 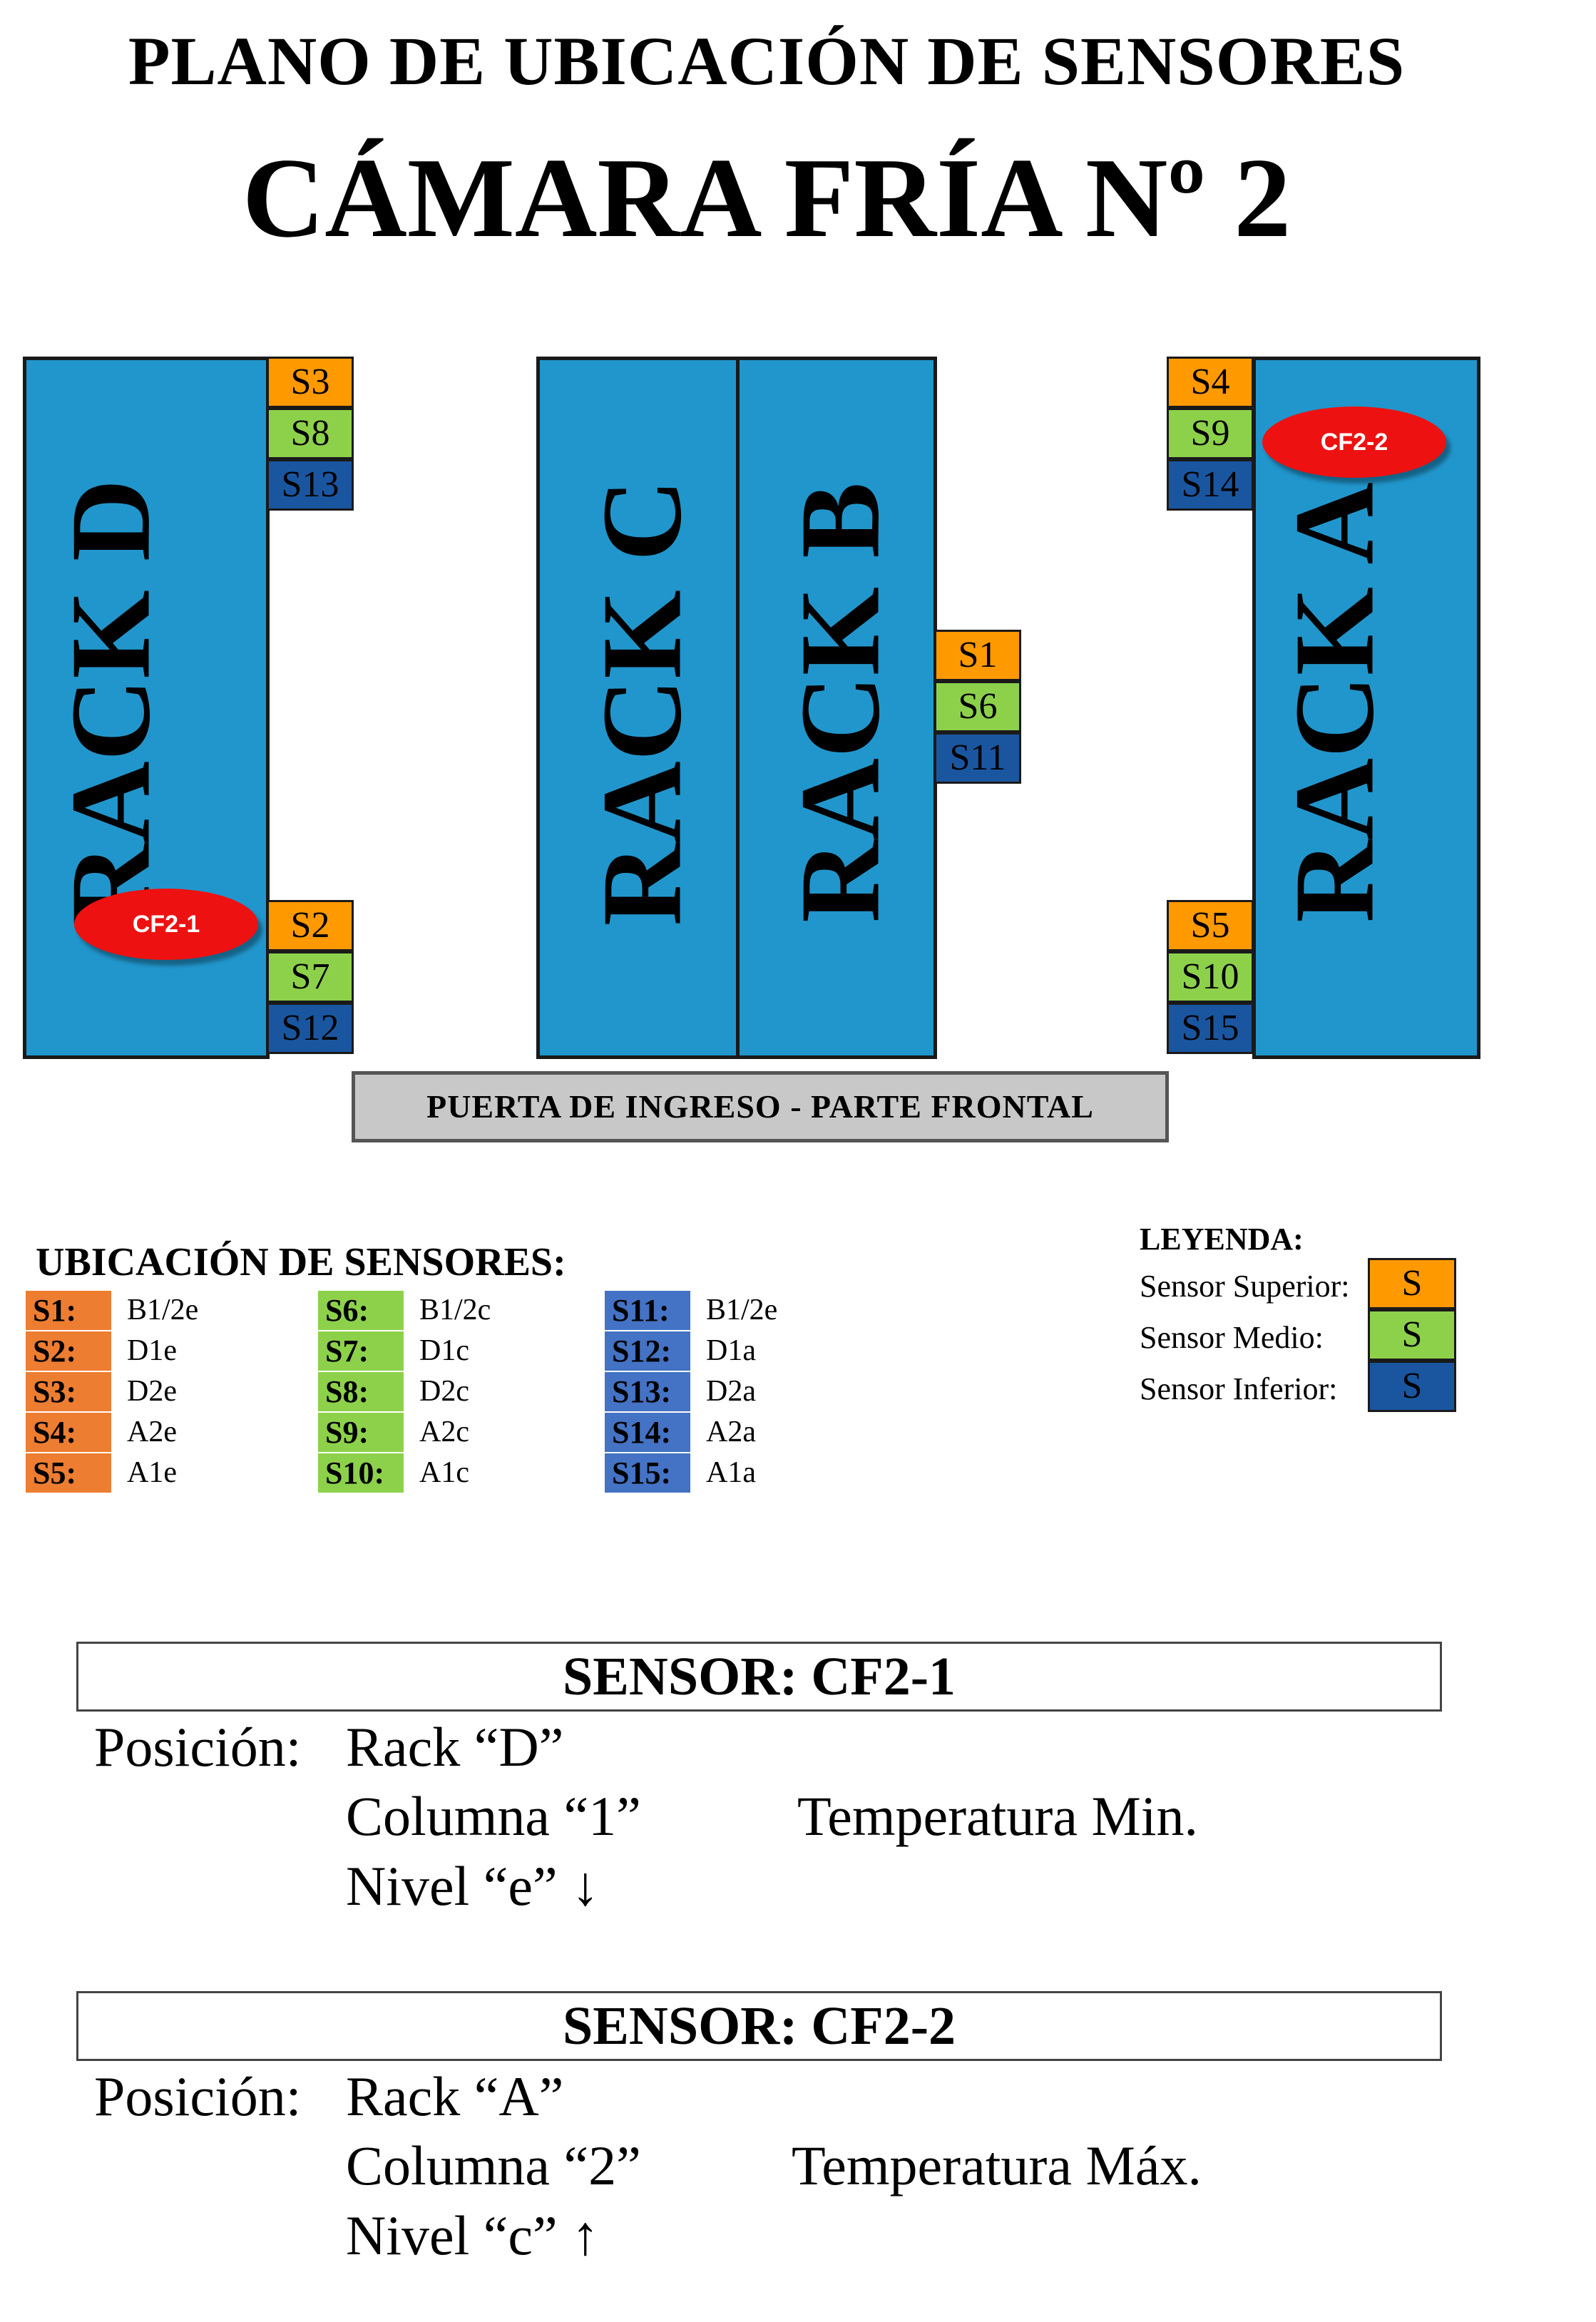 I want to click on rack-a: RACK A, so click(x=1366, y=708).